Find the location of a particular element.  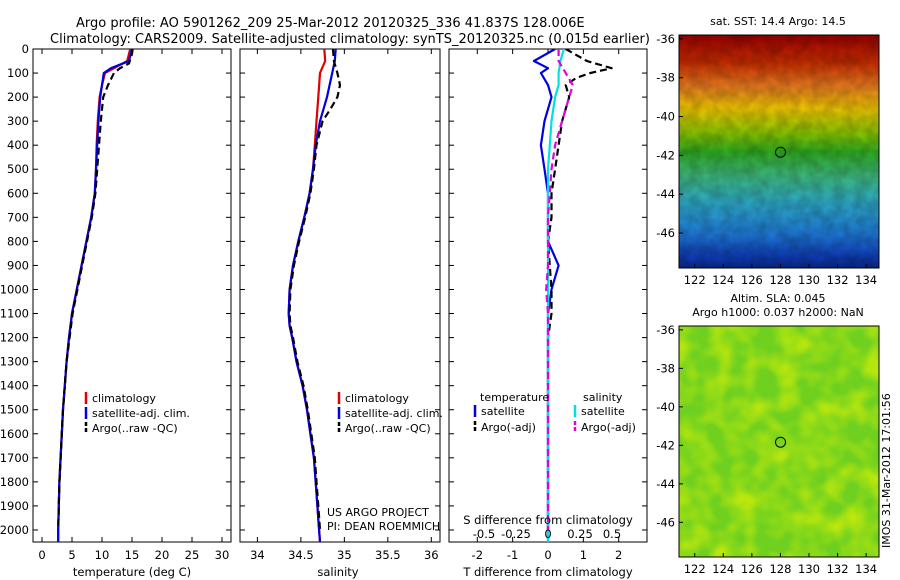

temperature-xtick-label: 5 is located at coordinates (71, 555).